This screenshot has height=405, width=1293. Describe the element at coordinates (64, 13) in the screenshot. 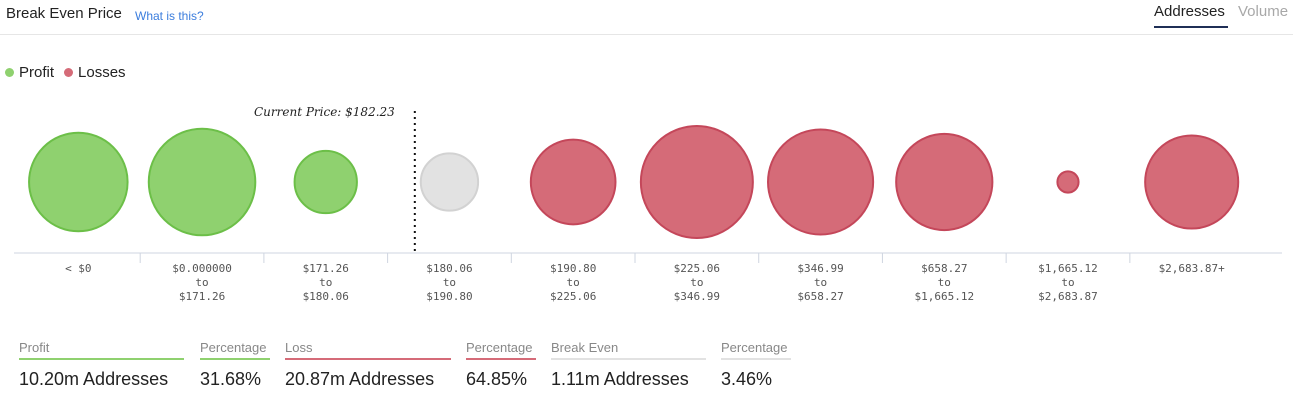

I see `page-title: Break Even Price` at that location.